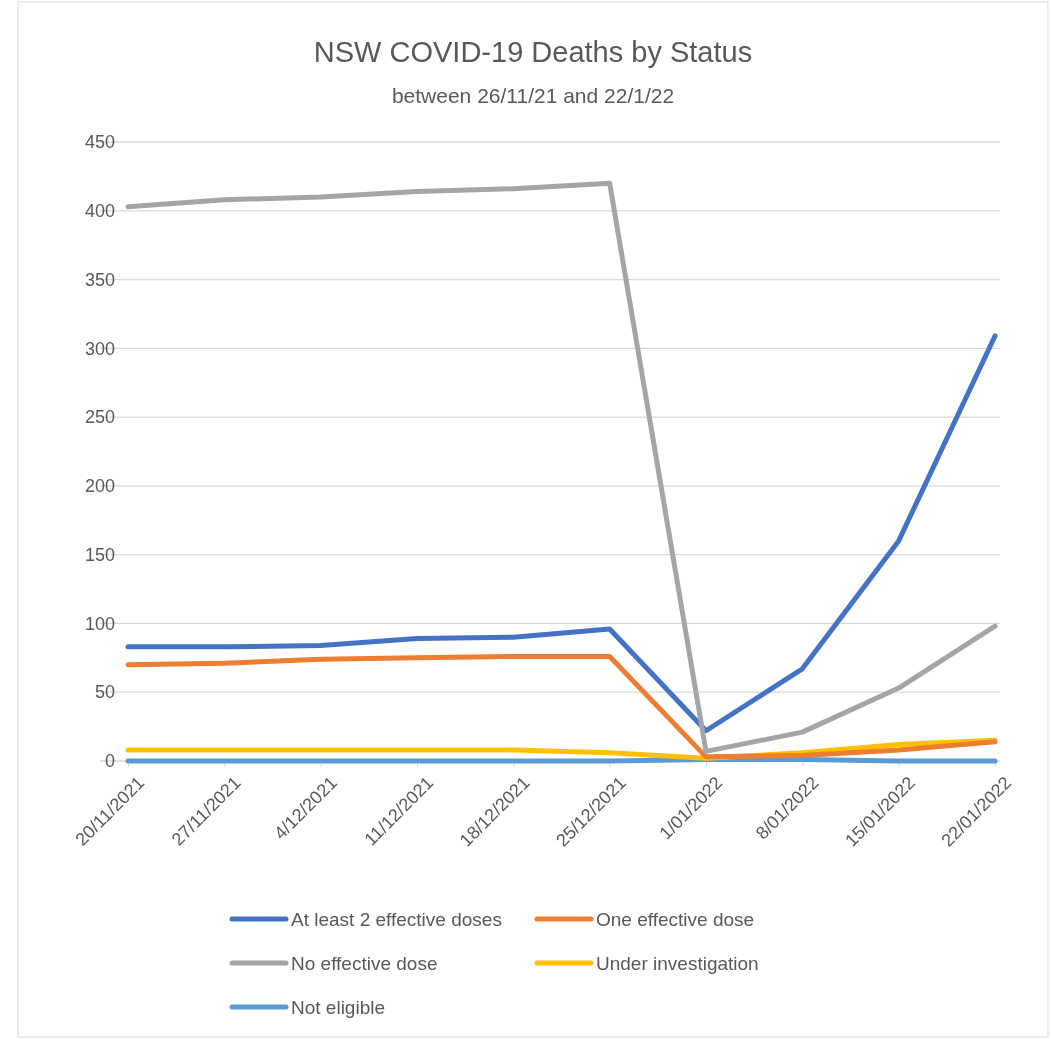 This screenshot has height=1039, width=1051. I want to click on chart-subtitle: between 26/11/21 and 22/1/22, so click(533, 95).